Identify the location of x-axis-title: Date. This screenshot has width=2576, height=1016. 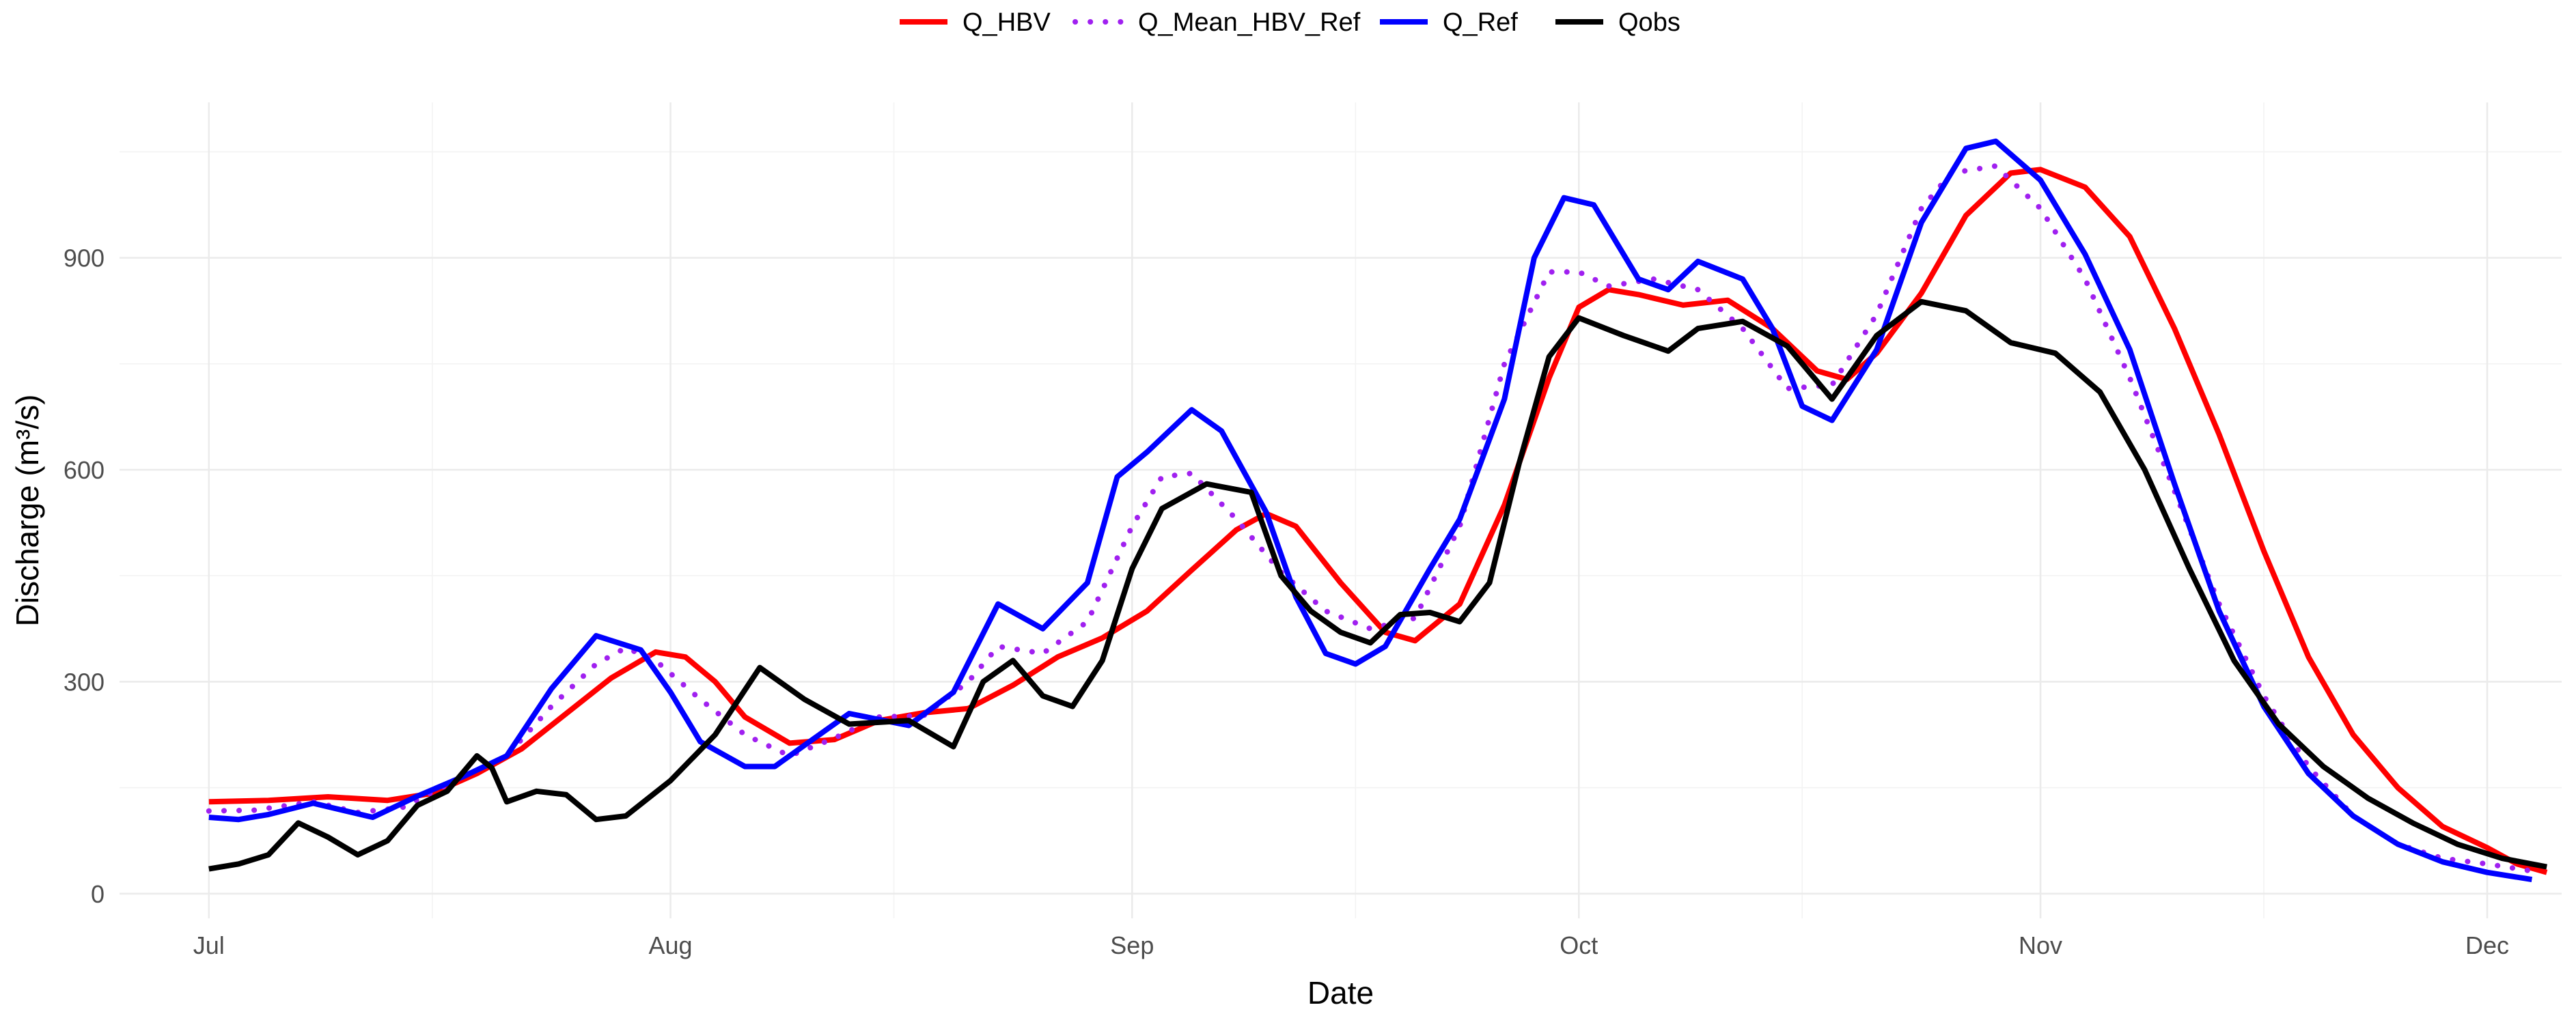
(1341, 993).